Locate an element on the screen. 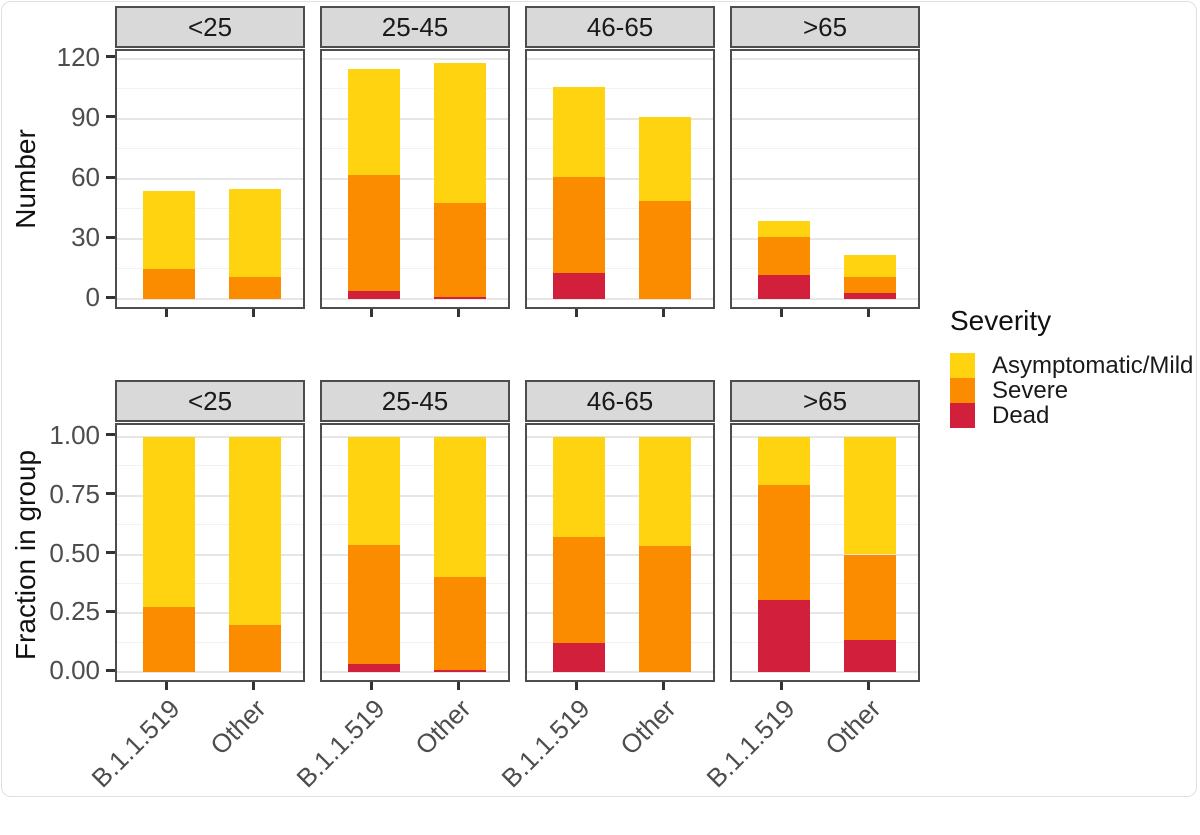  y-tick-label: 30 is located at coordinates (85, 237).